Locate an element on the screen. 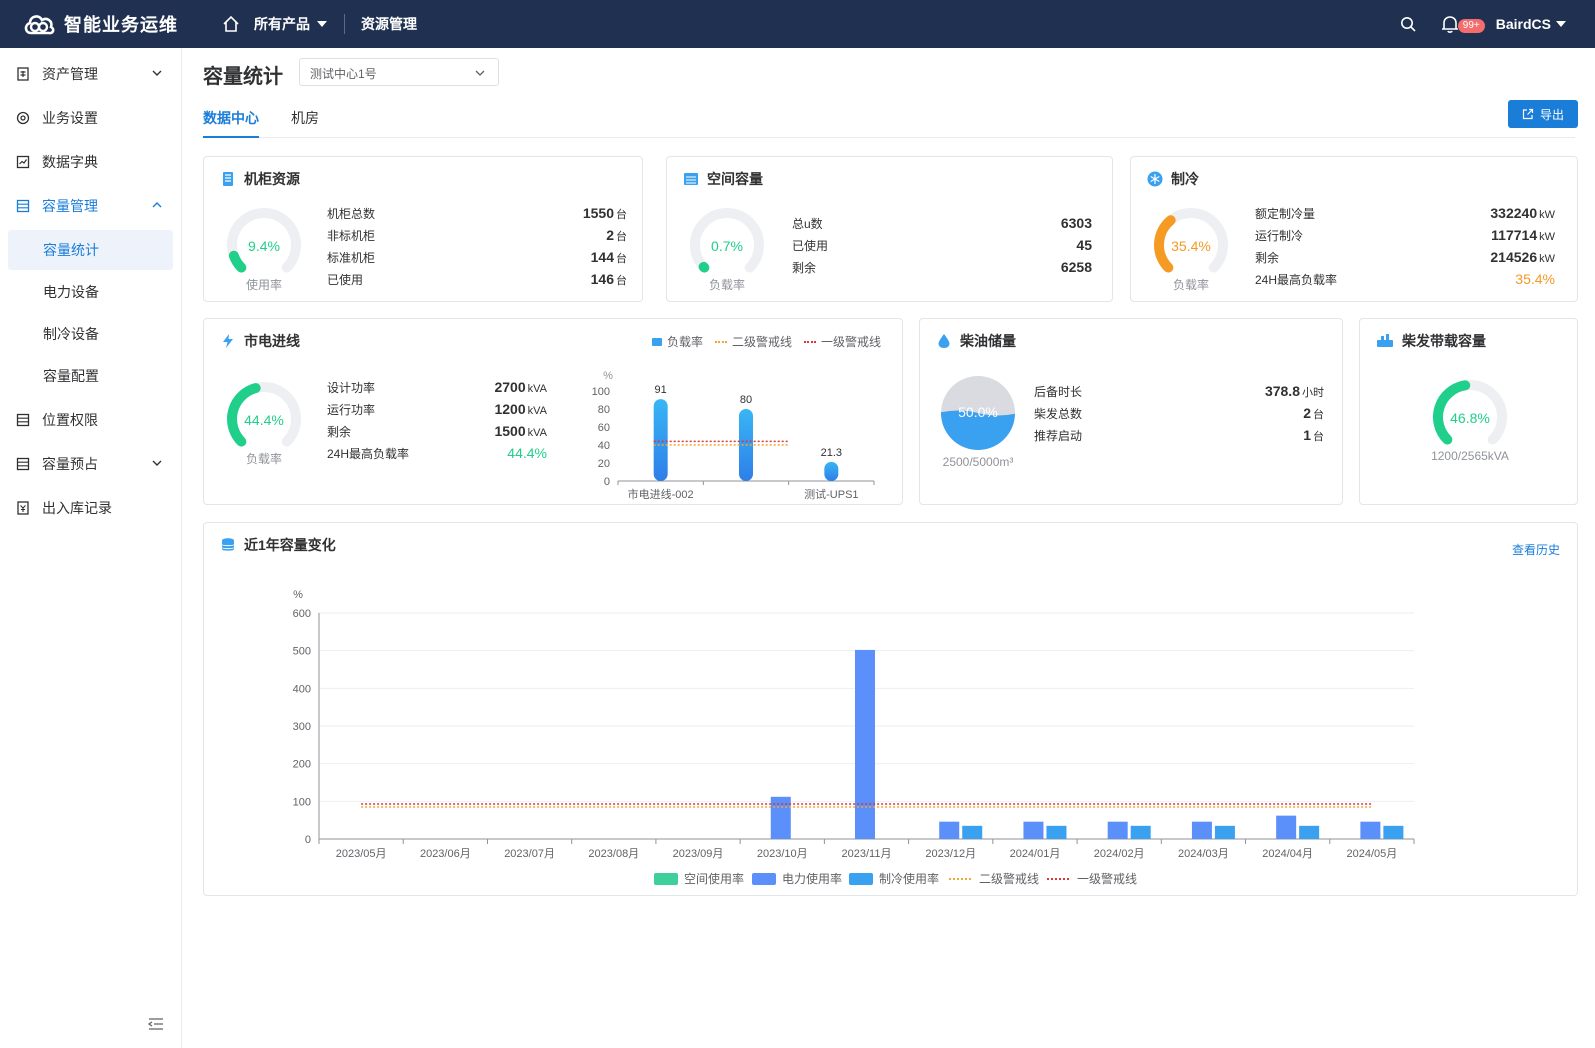  export-button: 导出 is located at coordinates (1543, 114).